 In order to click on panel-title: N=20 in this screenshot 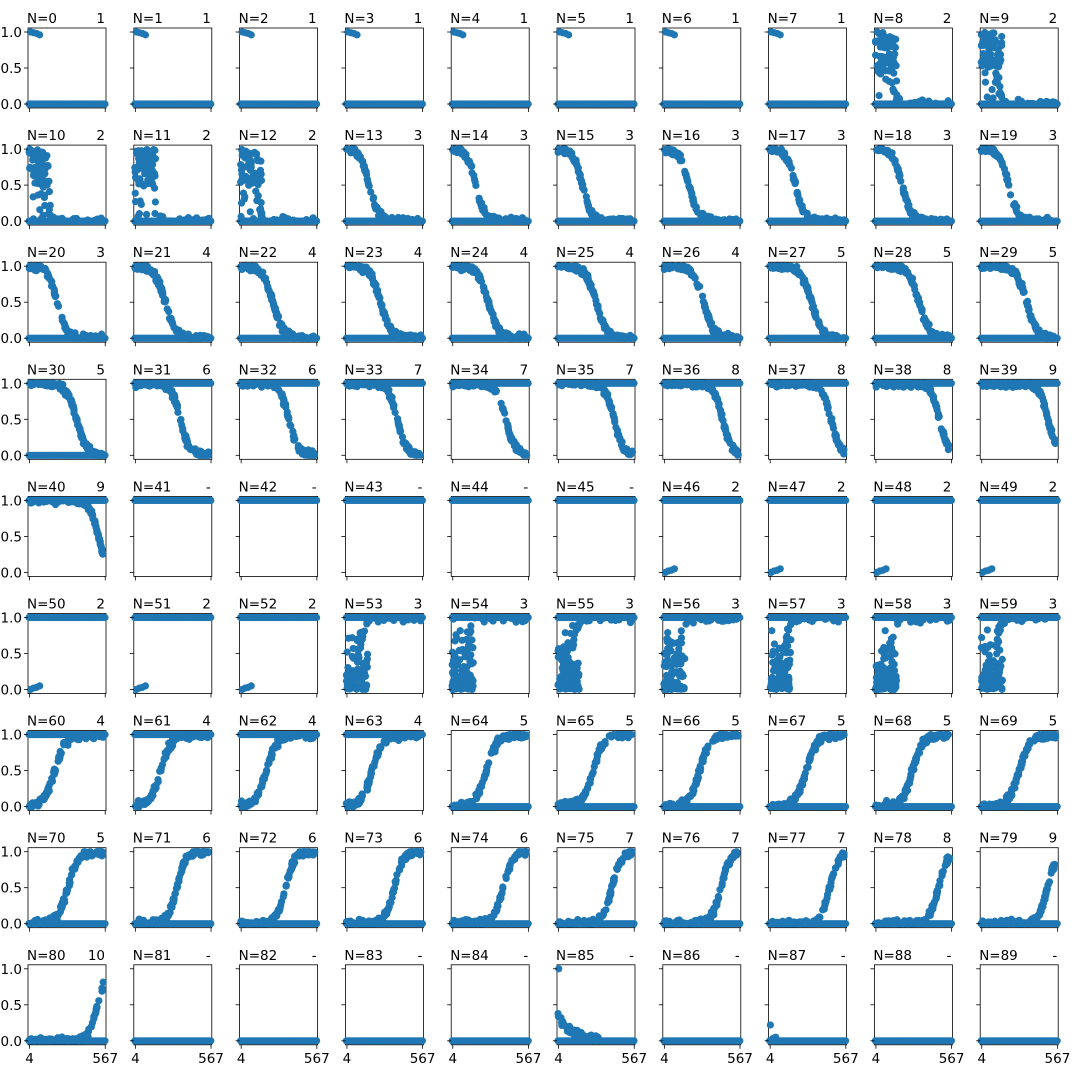, I will do `click(46, 253)`.